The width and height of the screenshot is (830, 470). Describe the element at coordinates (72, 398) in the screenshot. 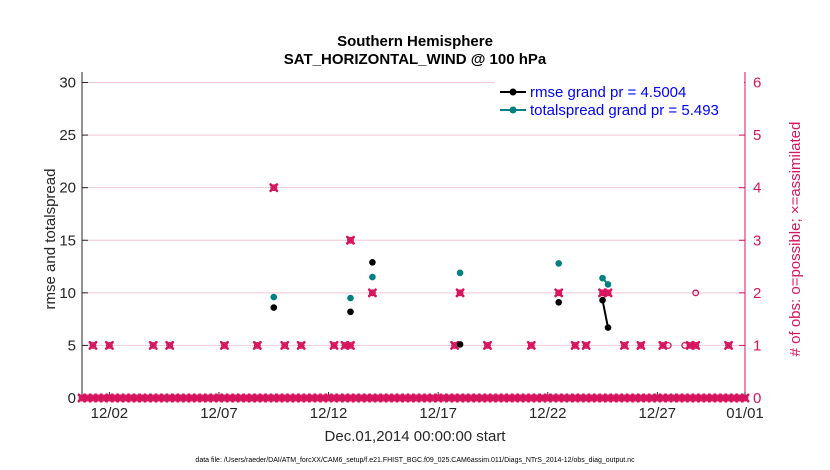

I see `y-tick-label: 0` at that location.